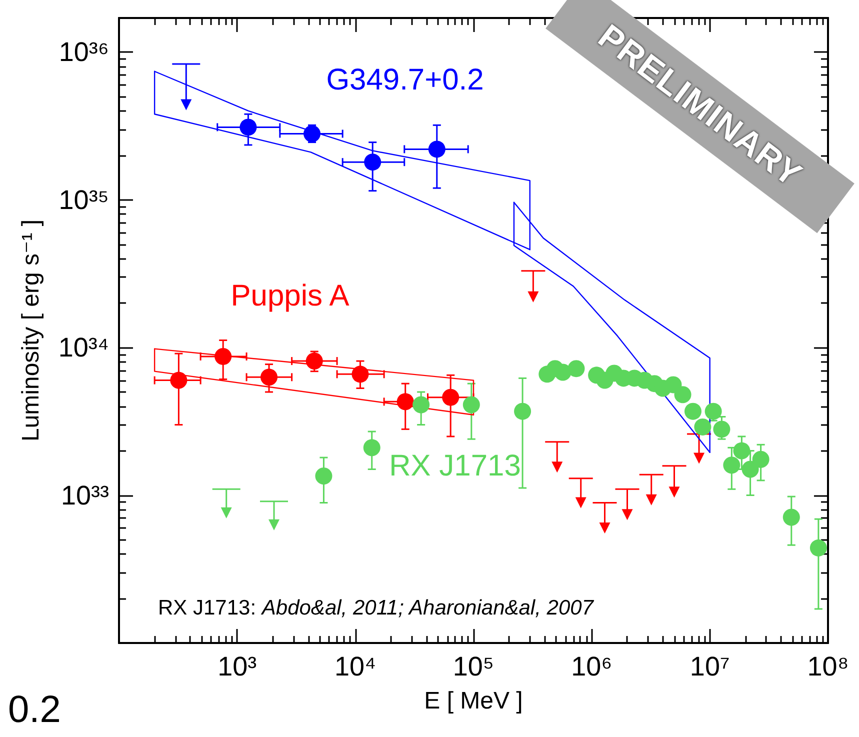  Describe the element at coordinates (85, 495) in the screenshot. I see `y-tick-label: 10³³` at that location.